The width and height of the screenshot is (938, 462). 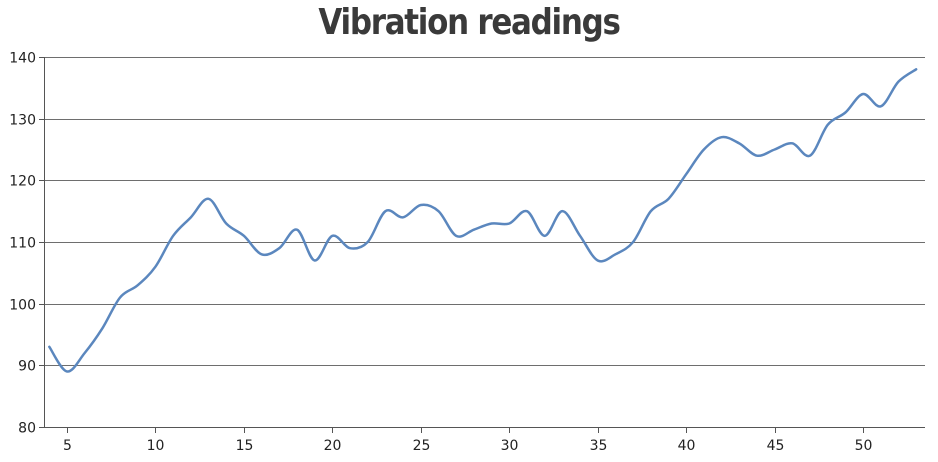 I want to click on y-tick-label: 80, so click(x=27, y=429).